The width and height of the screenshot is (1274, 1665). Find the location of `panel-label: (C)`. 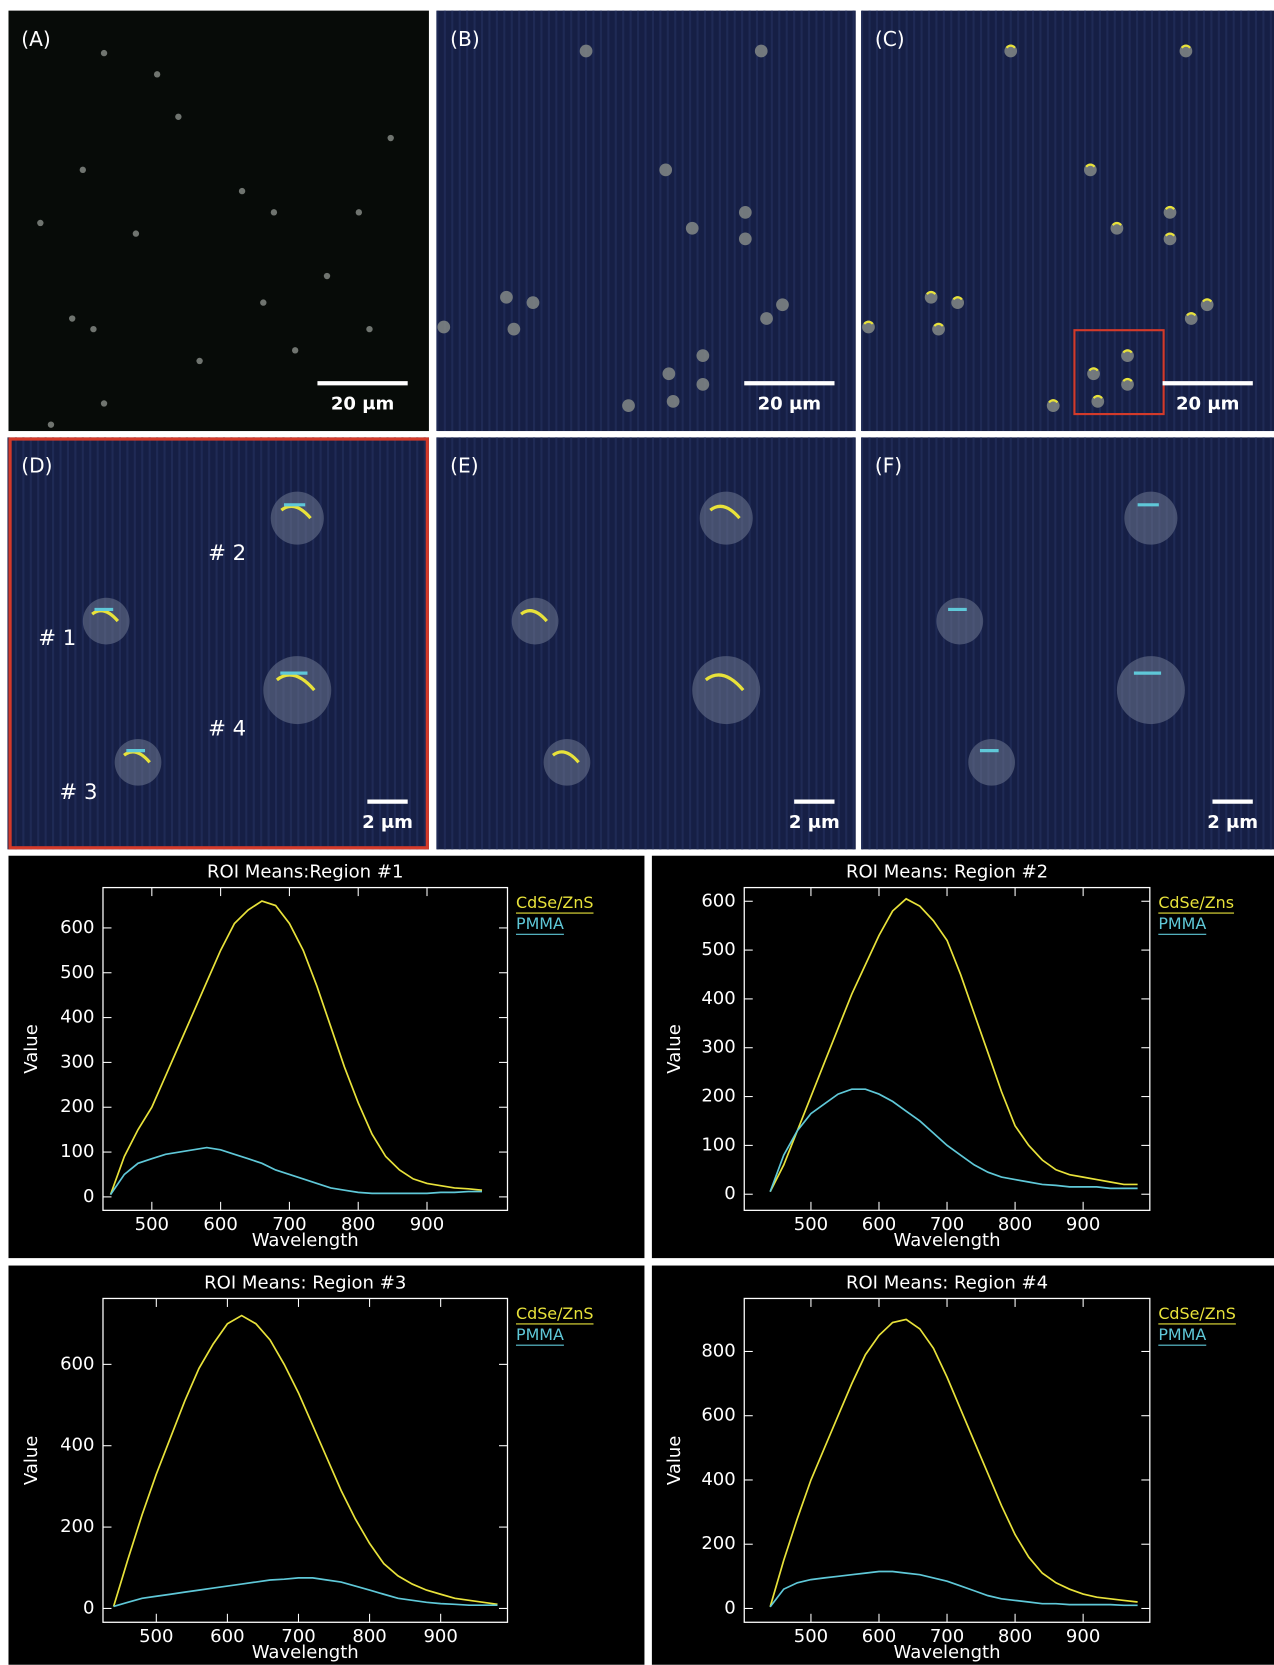

panel-label: (C) is located at coordinates (890, 39).